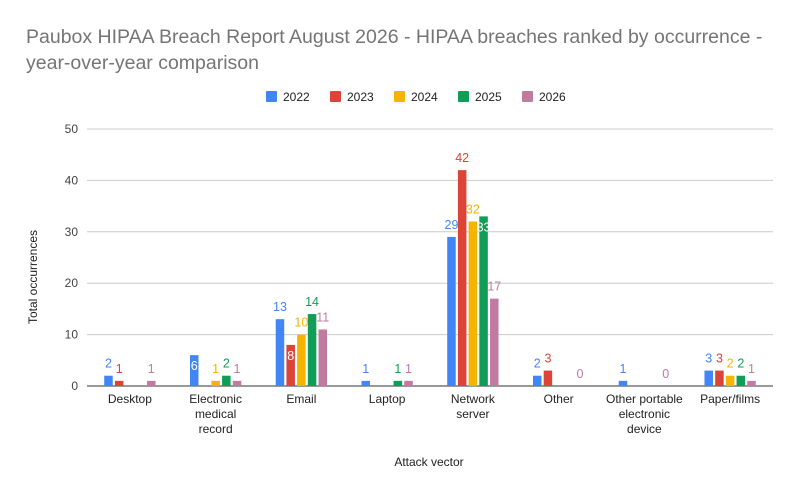 Image resolution: width=798 pixels, height=494 pixels. What do you see at coordinates (216, 429) in the screenshot?
I see `x-category-label: record` at bounding box center [216, 429].